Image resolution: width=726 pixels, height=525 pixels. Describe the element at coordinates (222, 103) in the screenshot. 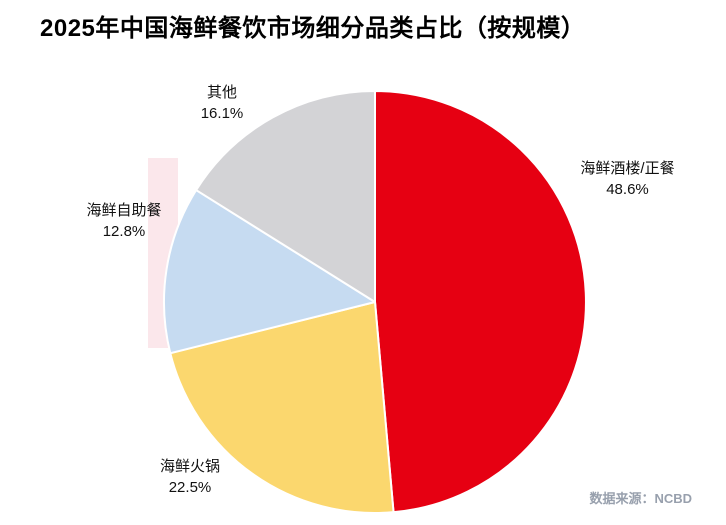

I see `slice-label-other: 其他 16.1%` at that location.